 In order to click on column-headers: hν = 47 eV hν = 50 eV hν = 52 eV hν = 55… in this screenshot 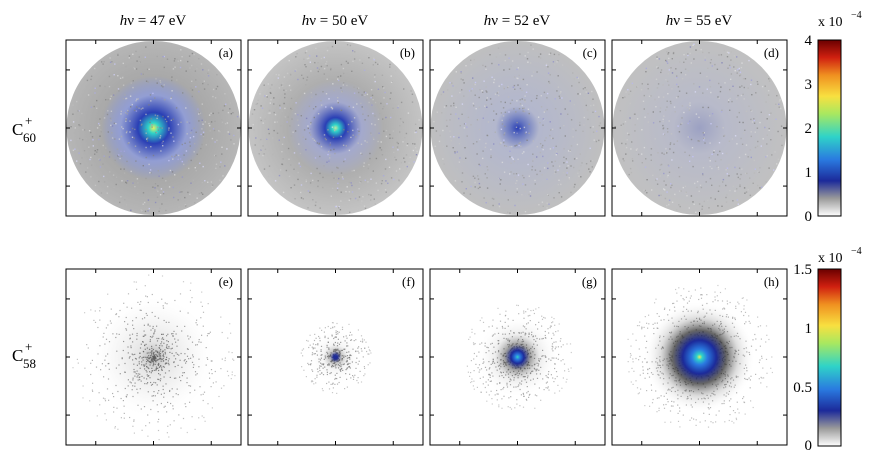, I will do `click(426, 21)`.